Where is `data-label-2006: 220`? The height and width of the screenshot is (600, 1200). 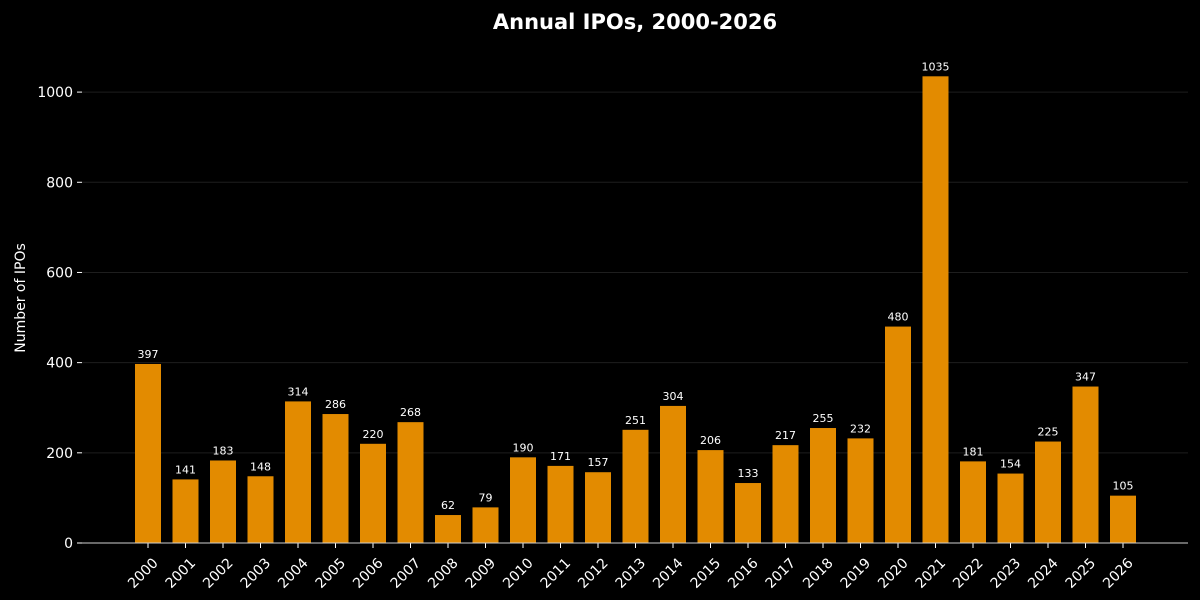 data-label-2006: 220 is located at coordinates (373, 434).